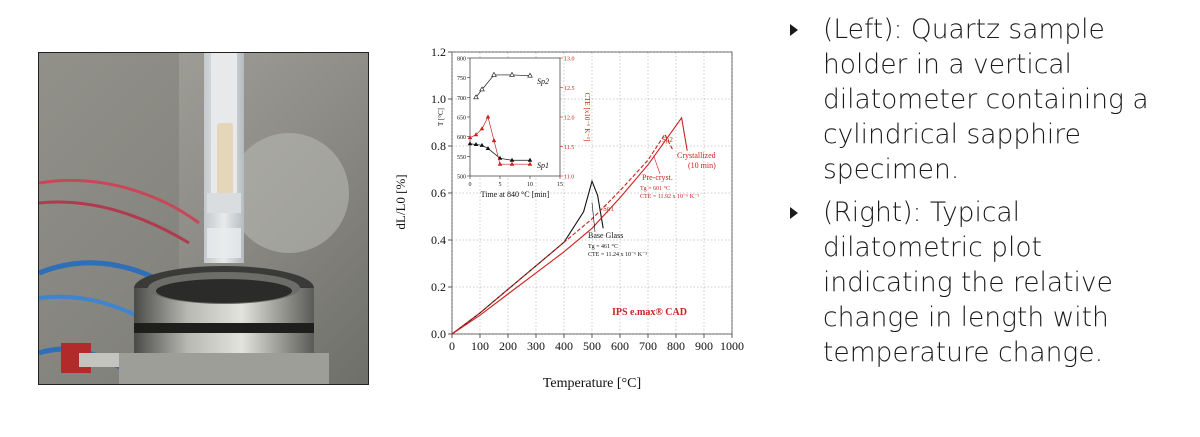  I want to click on base-glass-cte: CTE = 11.24 x 10⁻⁶ K⁻¹, so click(617, 255).